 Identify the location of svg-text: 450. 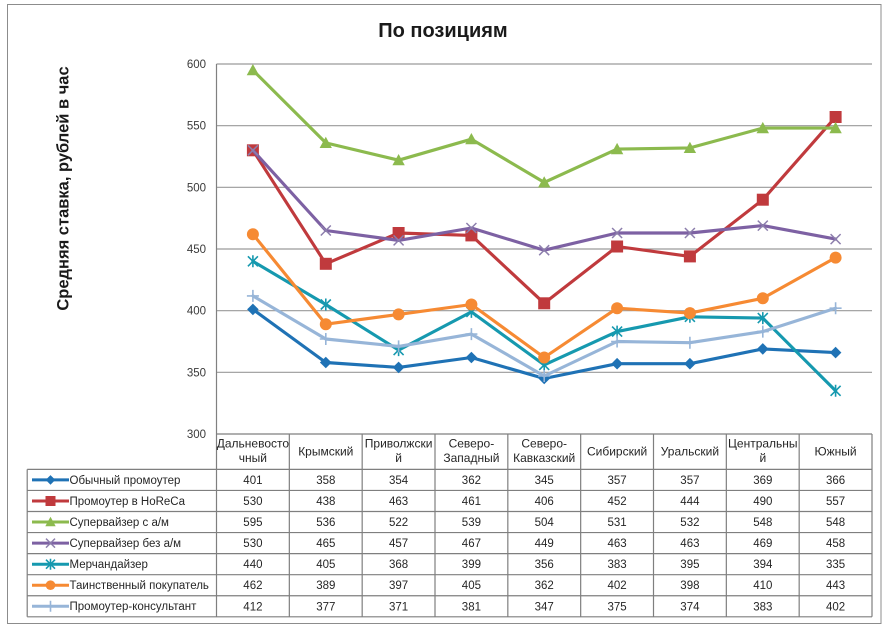
(196, 250).